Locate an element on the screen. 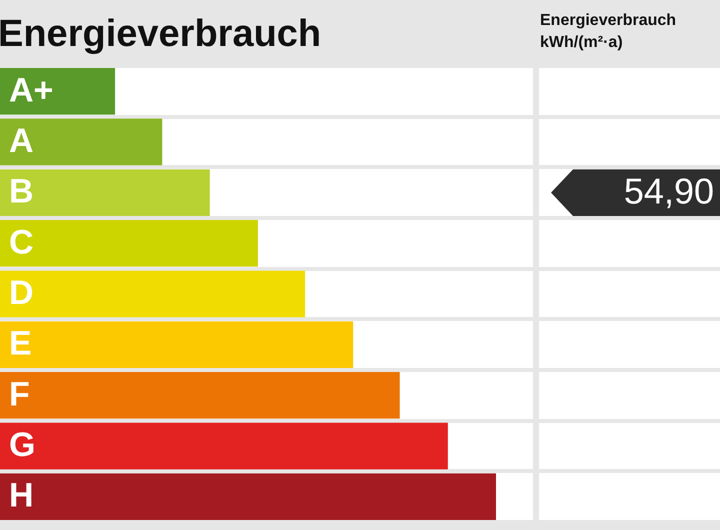  y-tick-label: A is located at coordinates (21, 141).